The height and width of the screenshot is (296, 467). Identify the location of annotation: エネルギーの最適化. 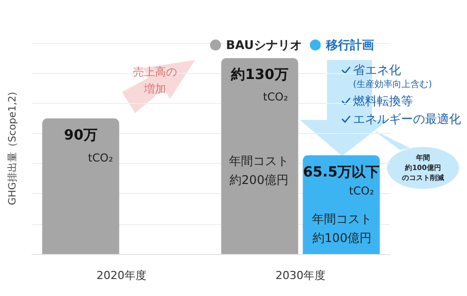
(407, 119).